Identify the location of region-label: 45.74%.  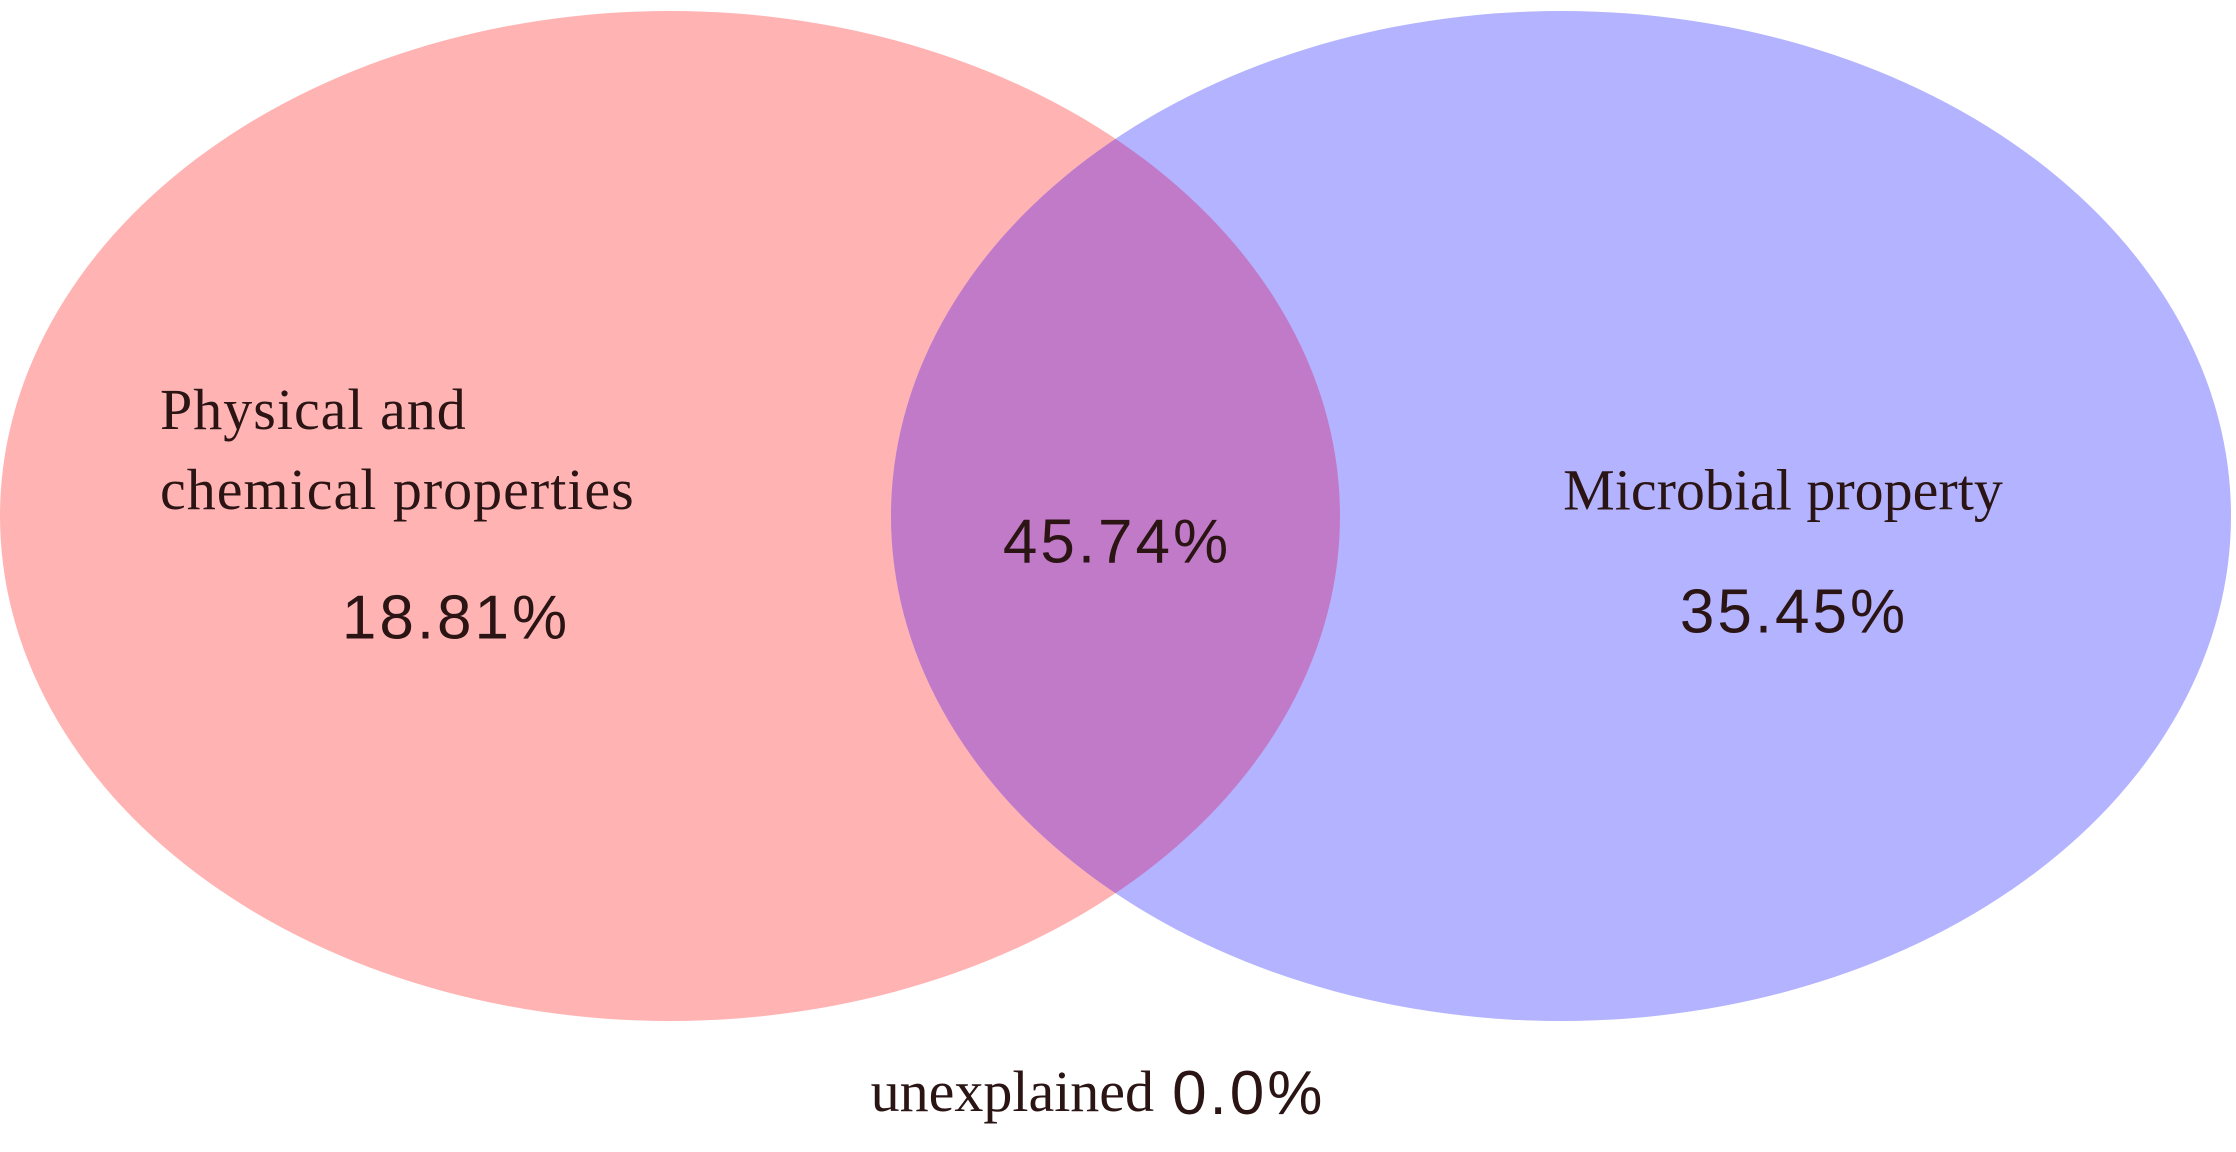
(1117, 541).